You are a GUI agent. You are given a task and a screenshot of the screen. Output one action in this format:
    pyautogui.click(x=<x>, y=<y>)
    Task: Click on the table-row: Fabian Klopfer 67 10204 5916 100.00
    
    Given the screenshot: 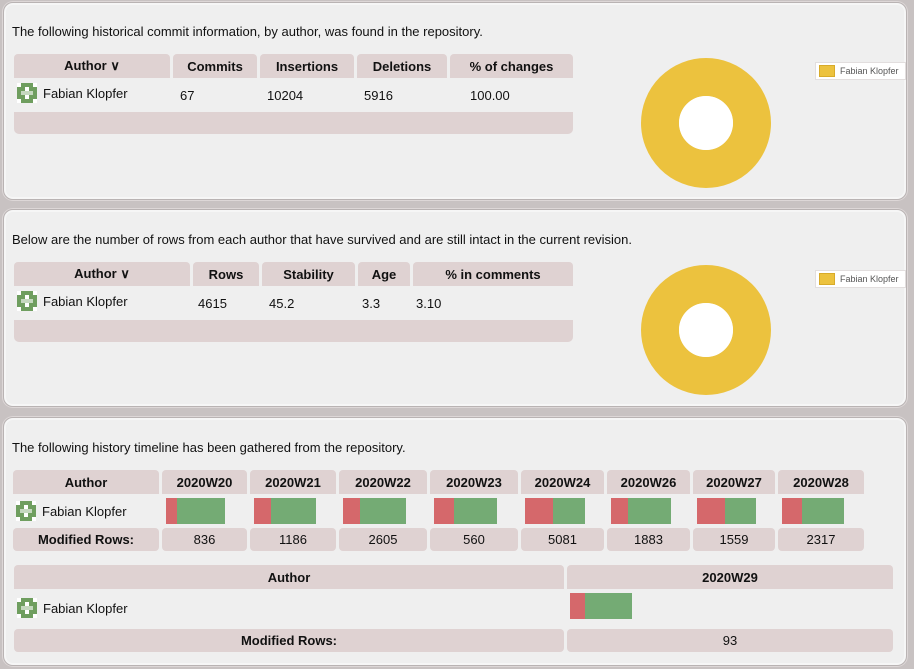 What is the action you would take?
    pyautogui.click(x=293, y=95)
    